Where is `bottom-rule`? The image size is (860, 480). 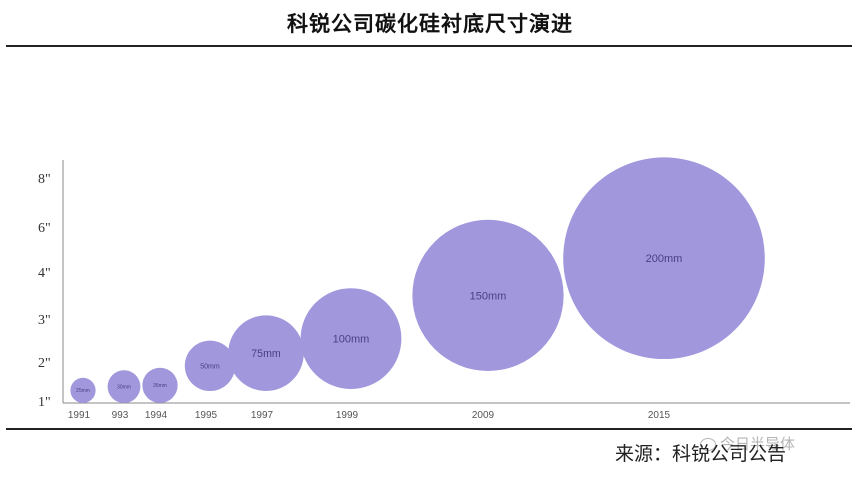
bottom-rule is located at coordinates (429, 429).